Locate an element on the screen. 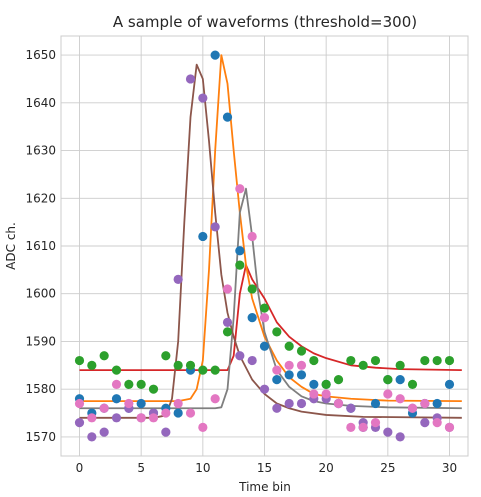  x-tick-label: 15 is located at coordinates (264, 468).